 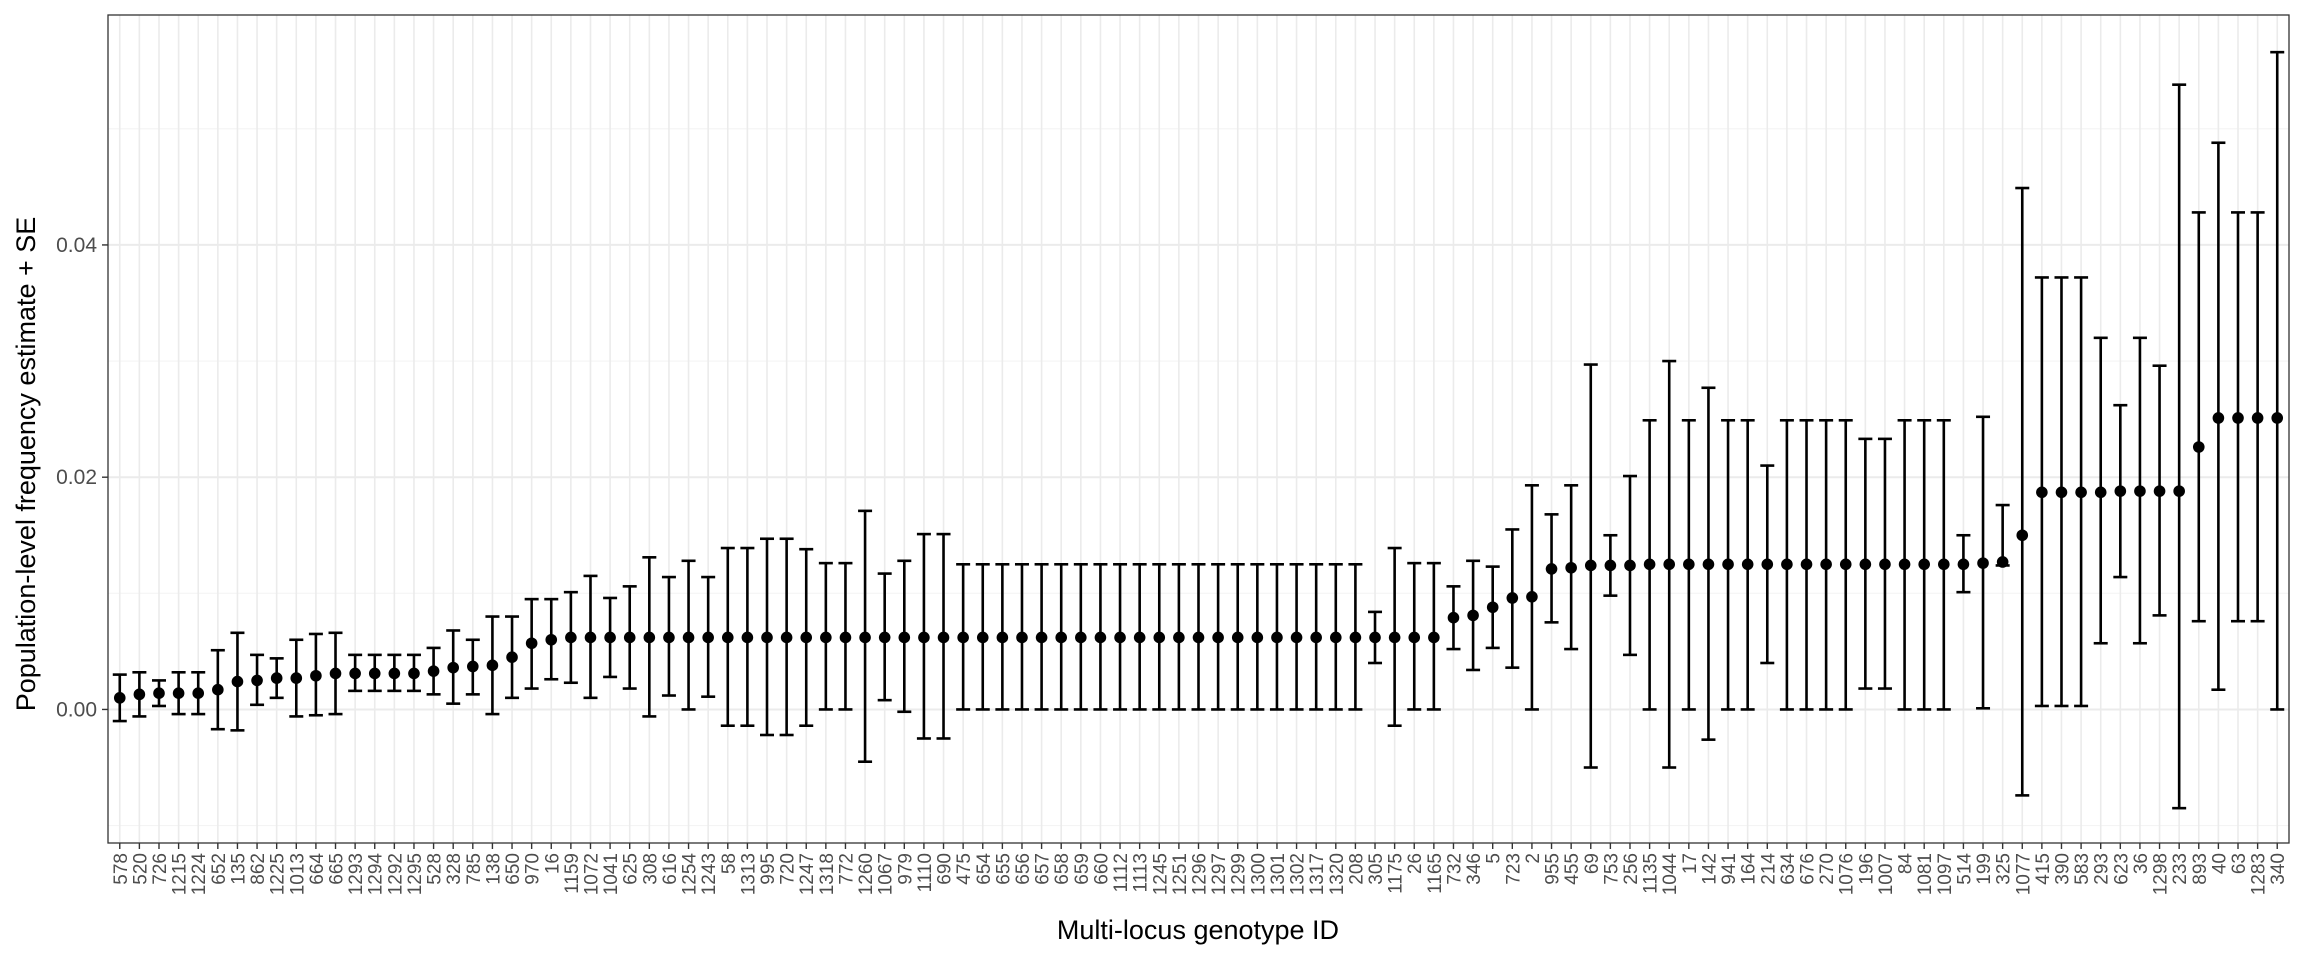 What do you see at coordinates (160, 869) in the screenshot?
I see `x-tick-label-726: 726` at bounding box center [160, 869].